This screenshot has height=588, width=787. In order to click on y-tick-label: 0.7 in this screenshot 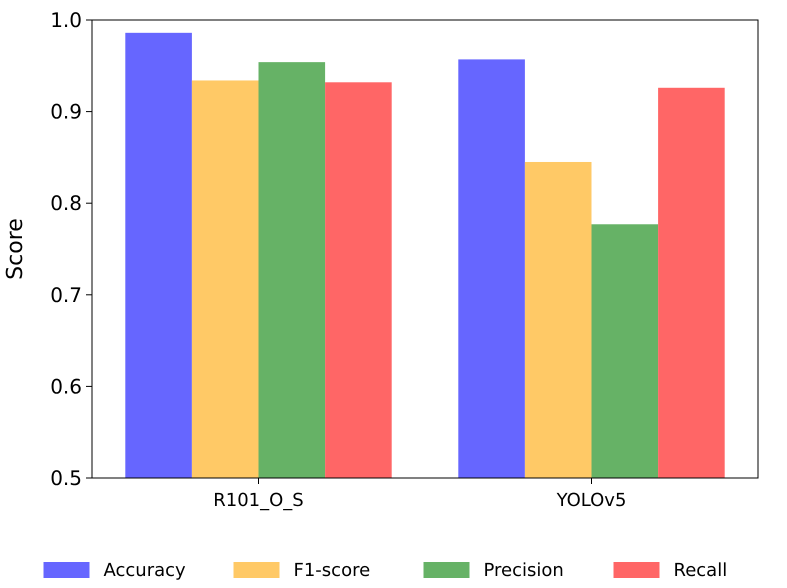, I will do `click(66, 294)`.